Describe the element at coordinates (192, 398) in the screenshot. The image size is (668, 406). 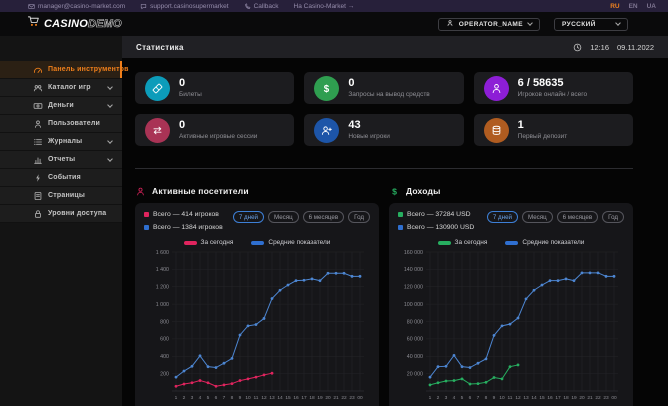
I see `svg-text: 3` at that location.